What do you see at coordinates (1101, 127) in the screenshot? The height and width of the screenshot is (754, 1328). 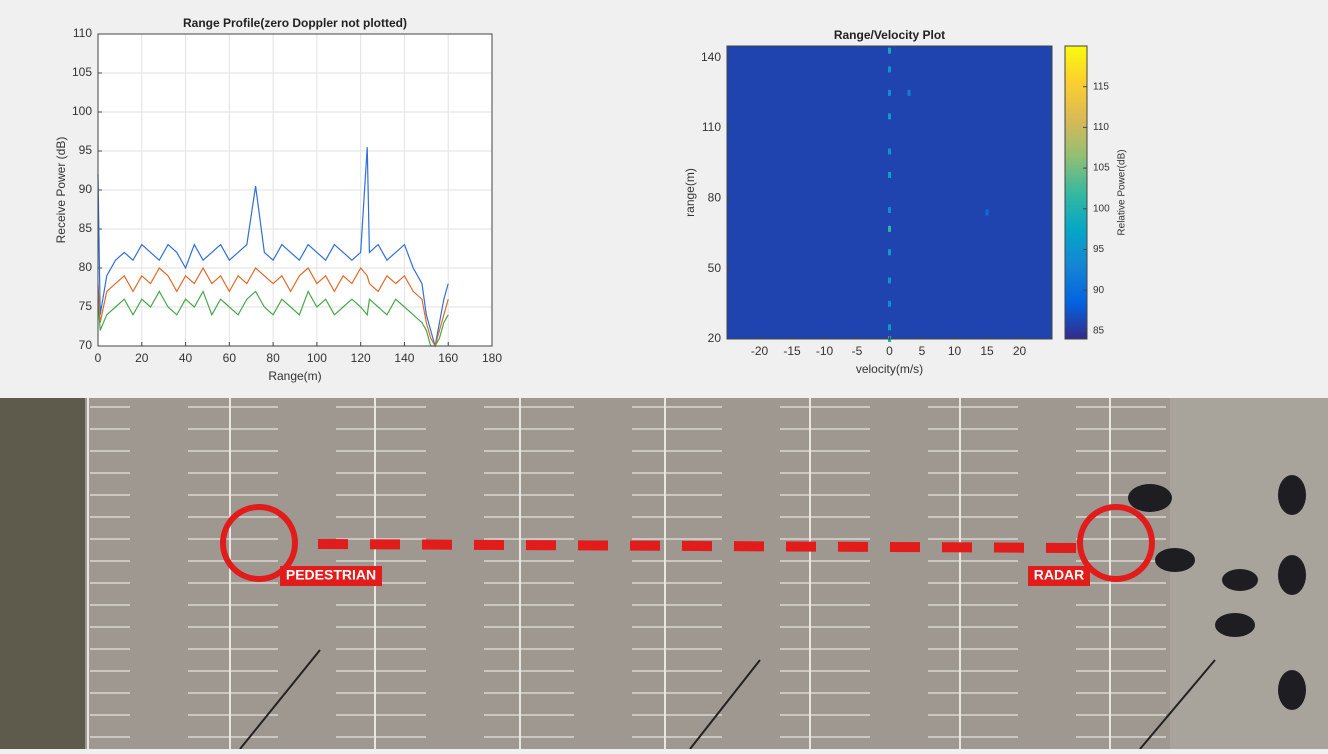 I see `colorbar-tick-label: 110` at bounding box center [1101, 127].